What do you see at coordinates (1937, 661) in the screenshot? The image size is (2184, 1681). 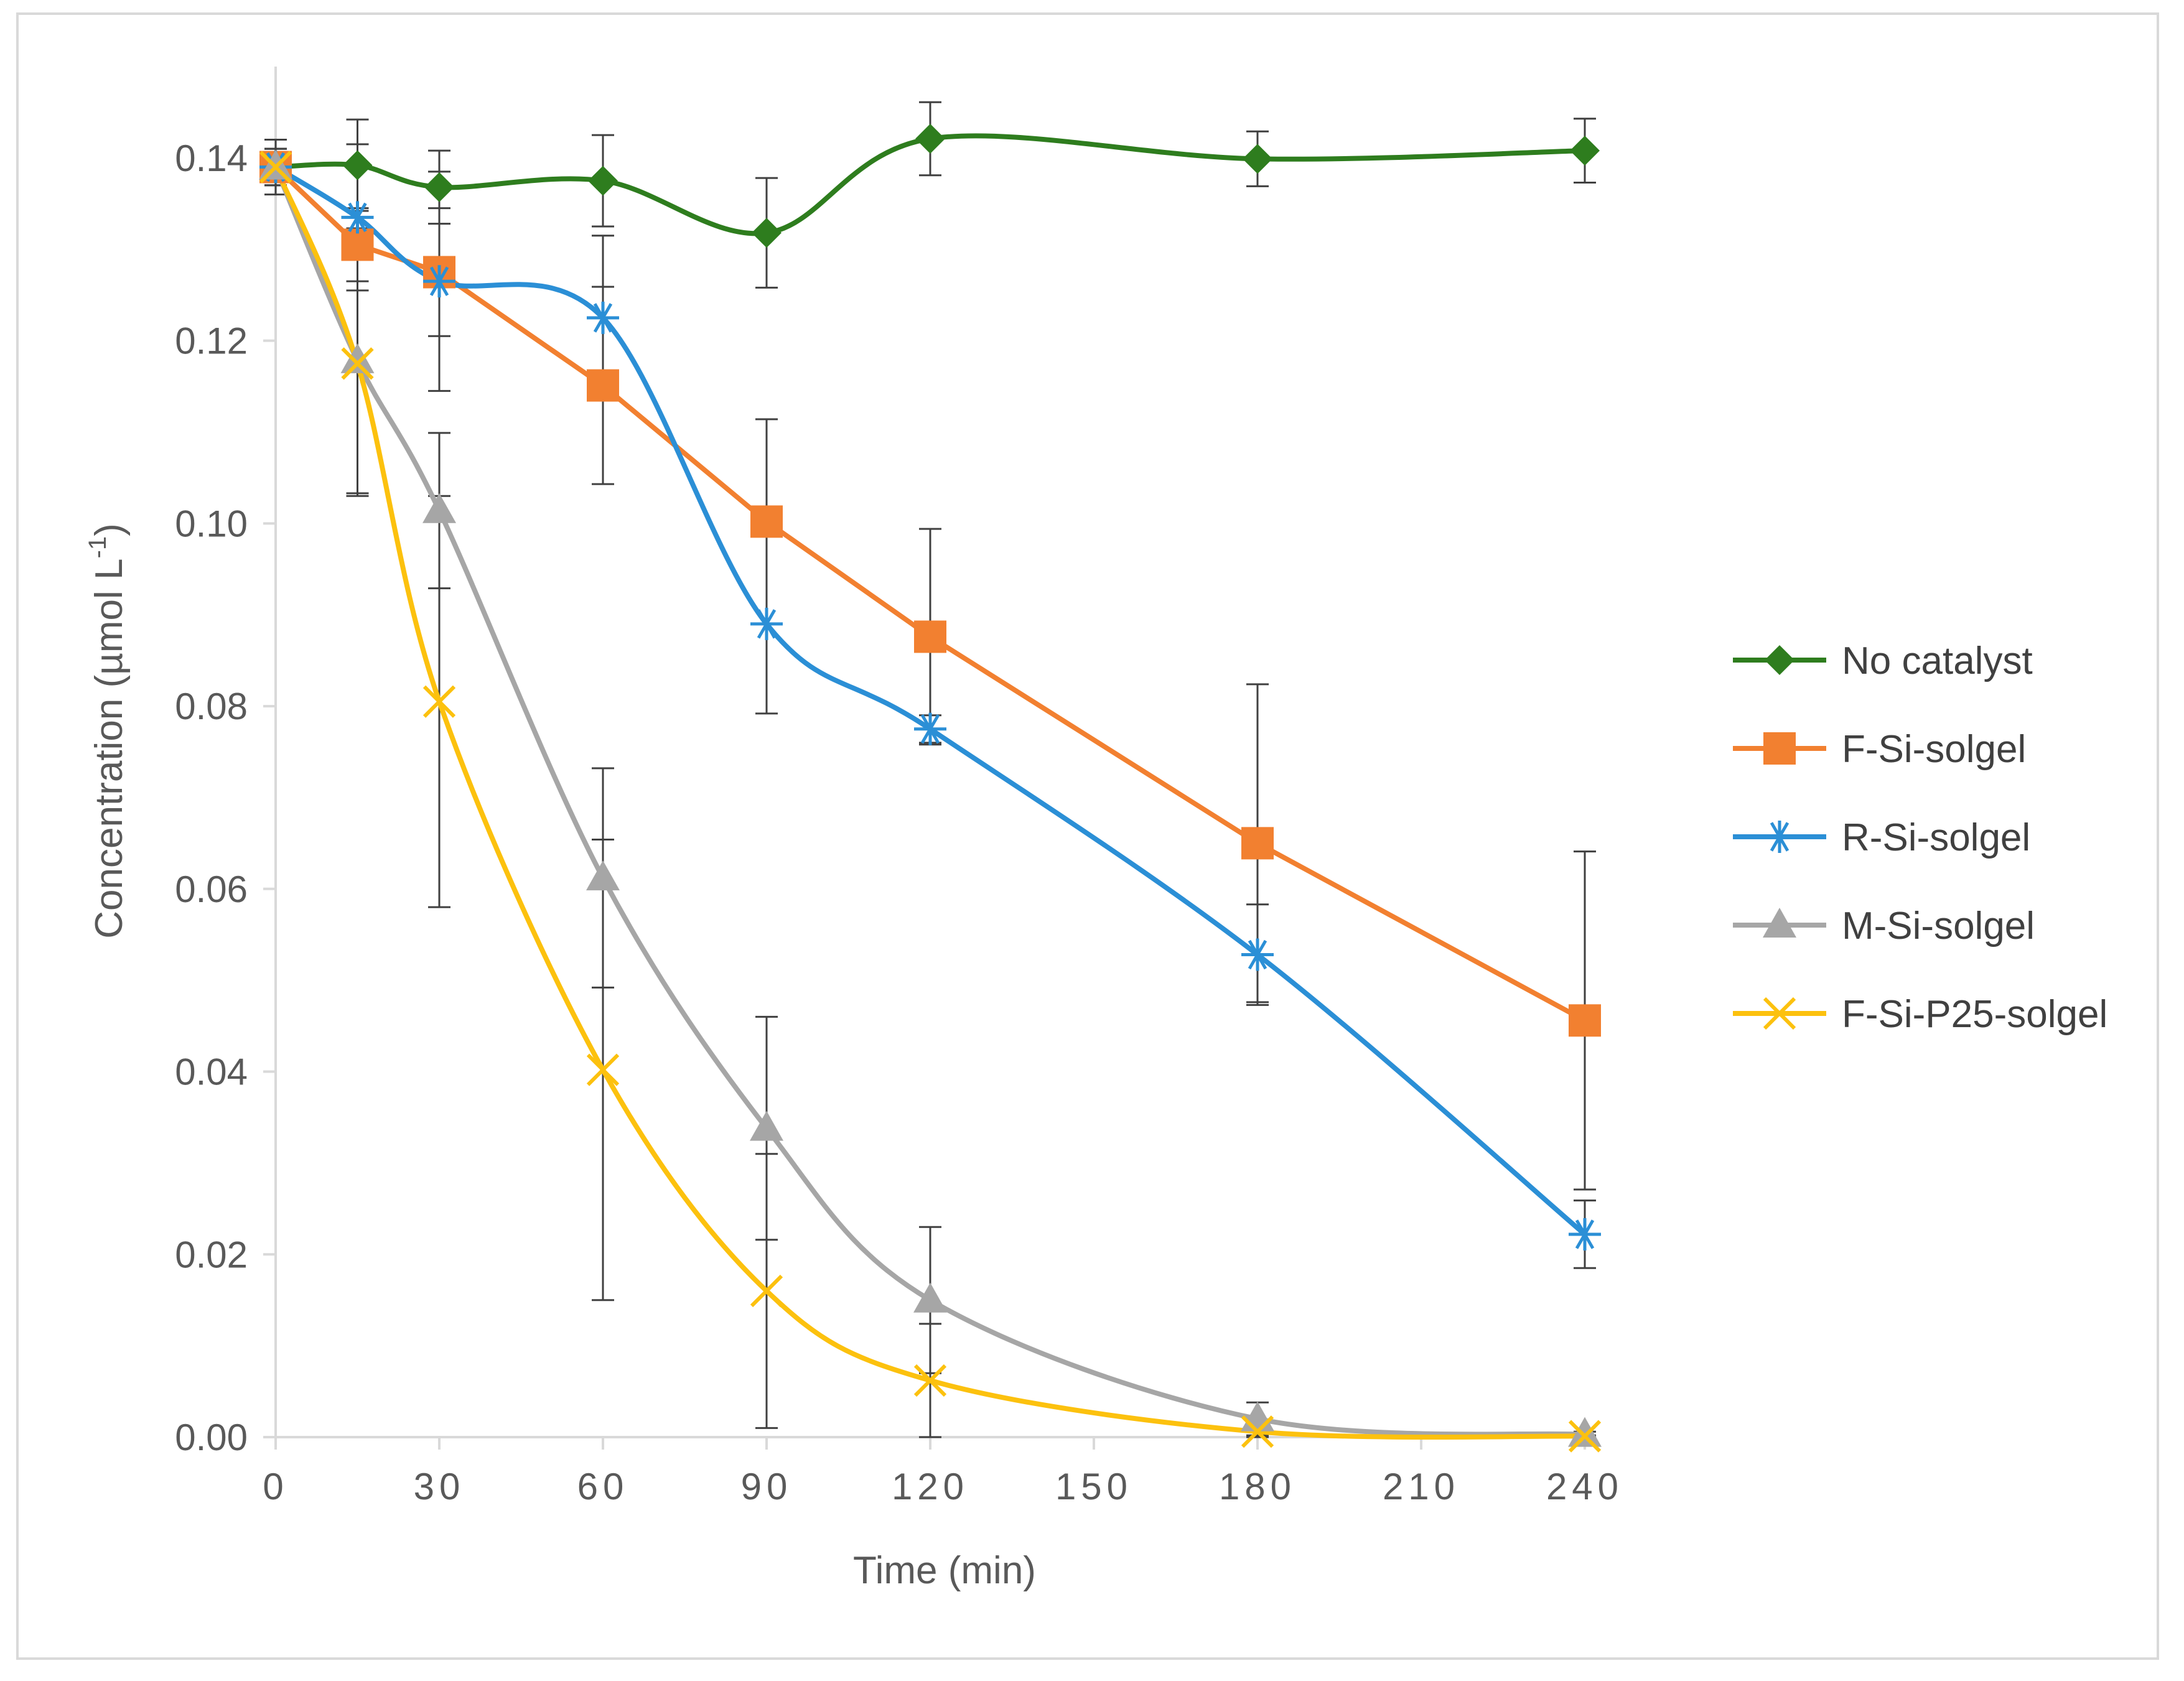 I see `legend-label: No catalyst` at bounding box center [1937, 661].